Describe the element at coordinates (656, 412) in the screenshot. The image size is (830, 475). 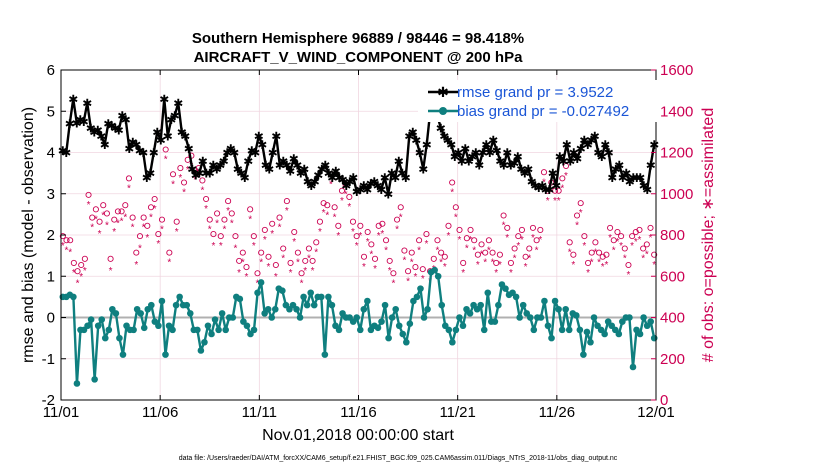
I see `x-tick-label: 12/01` at that location.